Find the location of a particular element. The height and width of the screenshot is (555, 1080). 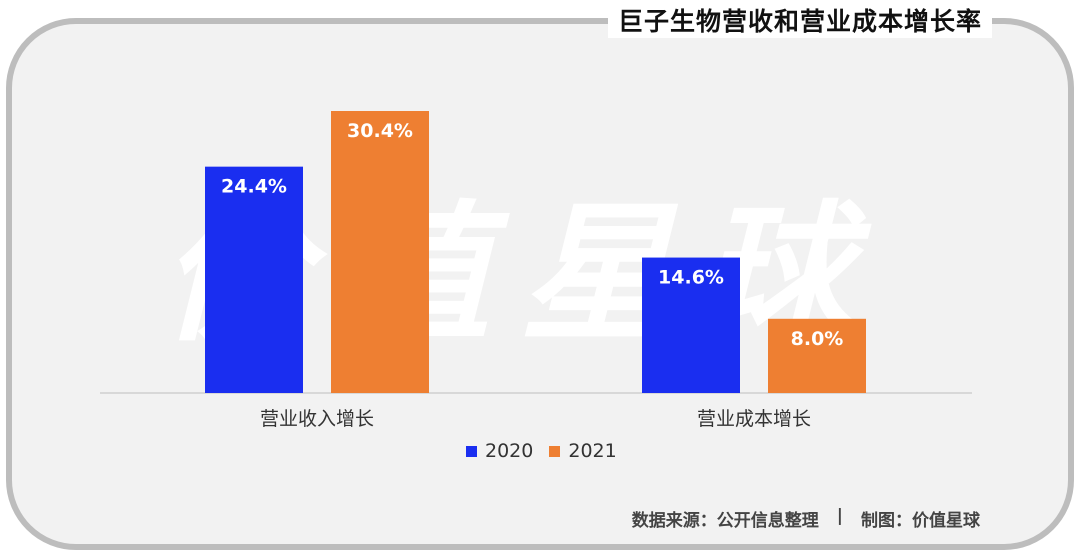

title-box: 巨子生物营收和营业成本增长率 is located at coordinates (799, 20).